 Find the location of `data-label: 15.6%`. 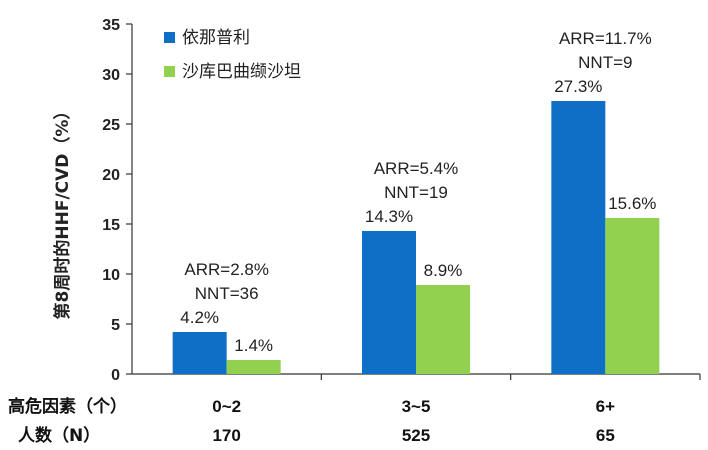

data-label: 15.6% is located at coordinates (632, 203).